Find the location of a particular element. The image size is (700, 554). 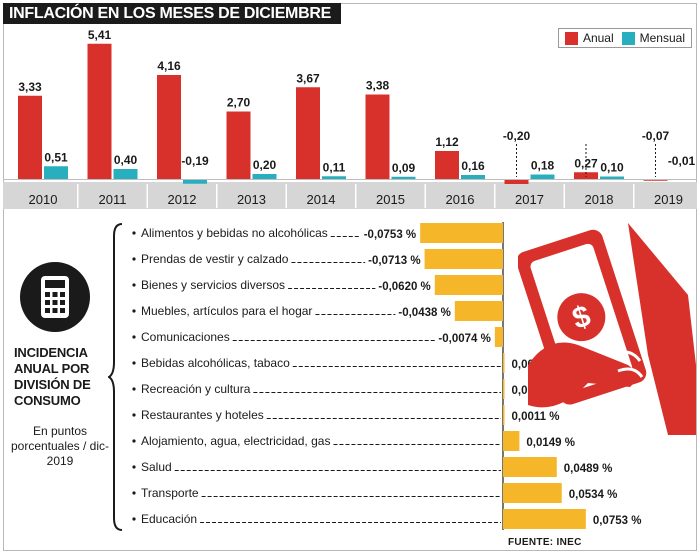

banknote-hand-icon: $ is located at coordinates (607, 329).